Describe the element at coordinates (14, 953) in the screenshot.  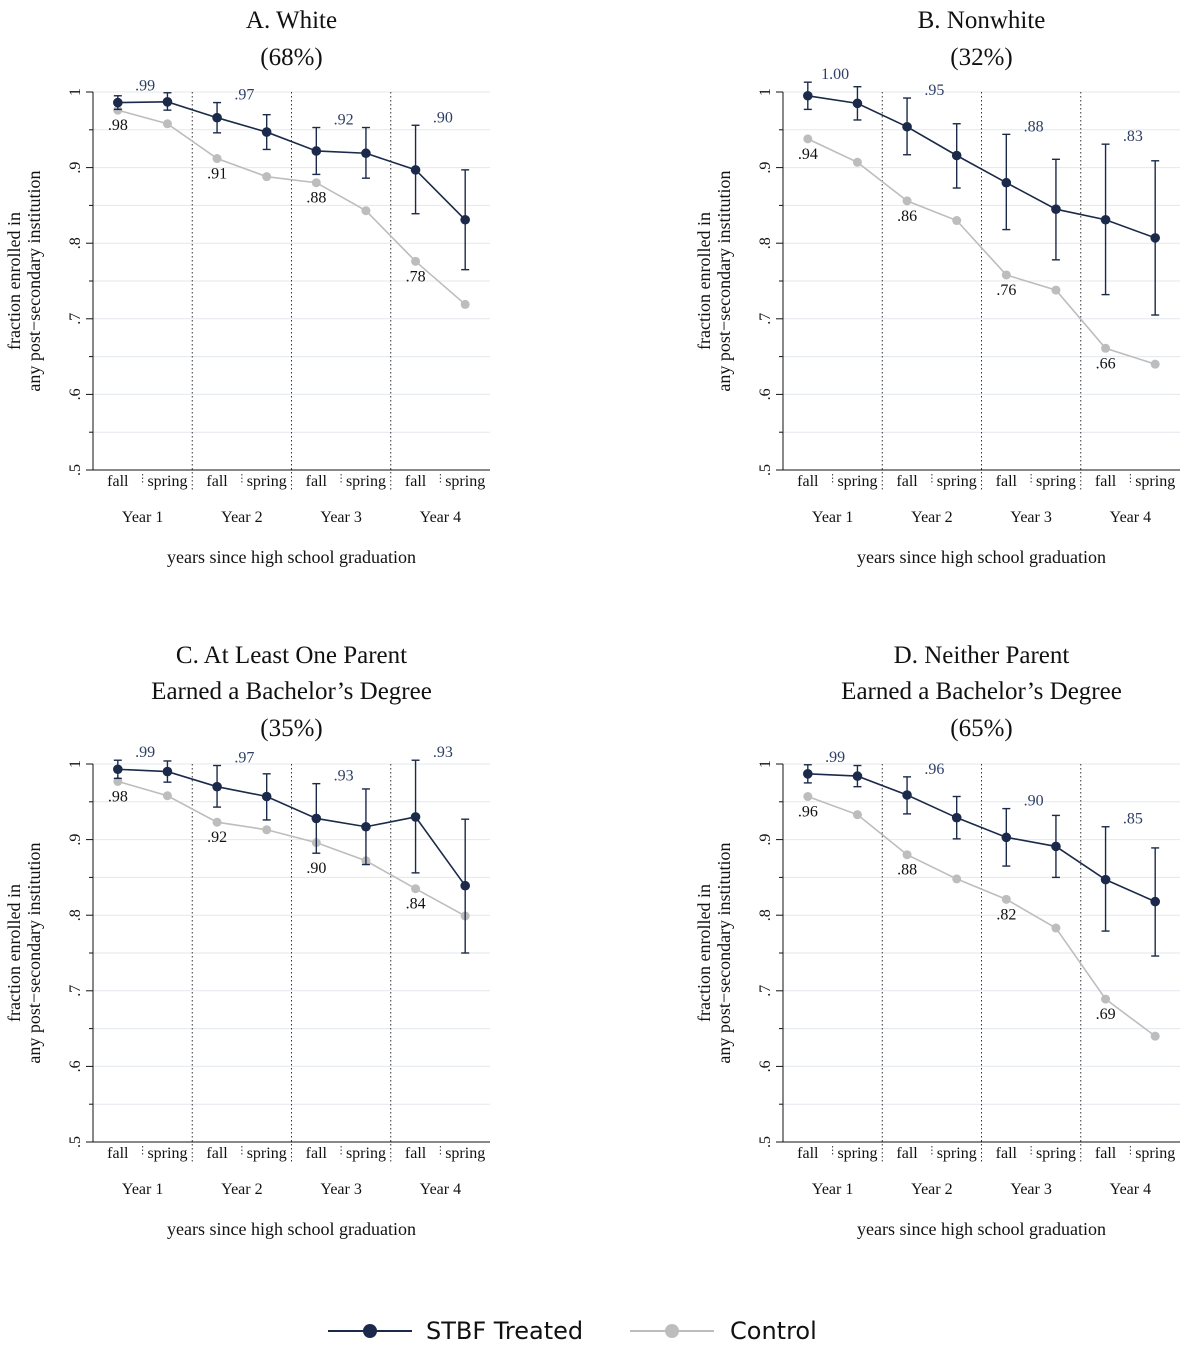
I see `y-axis-label-line: fraction enrolled in` at that location.